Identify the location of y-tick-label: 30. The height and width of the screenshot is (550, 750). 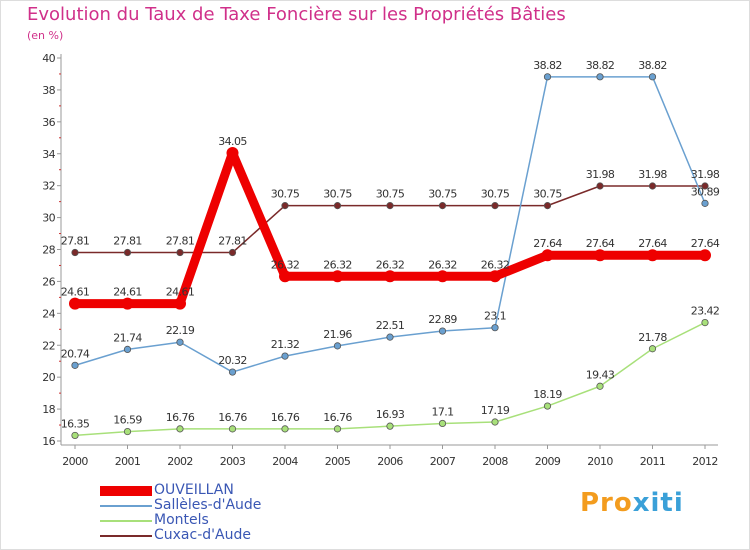
(48, 218).